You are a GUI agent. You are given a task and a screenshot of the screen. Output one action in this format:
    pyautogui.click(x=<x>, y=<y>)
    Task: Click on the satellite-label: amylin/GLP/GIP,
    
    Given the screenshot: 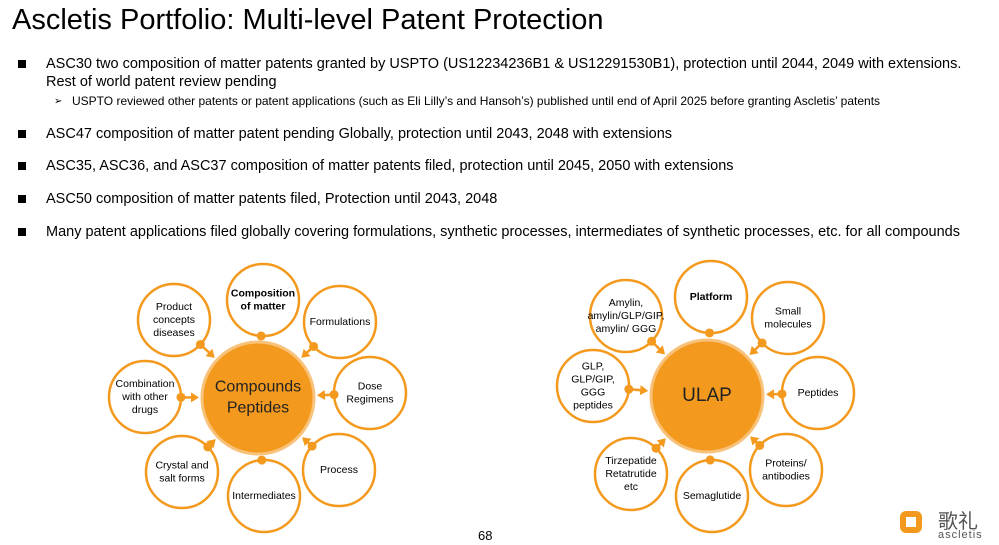 What is the action you would take?
    pyautogui.click(x=626, y=316)
    